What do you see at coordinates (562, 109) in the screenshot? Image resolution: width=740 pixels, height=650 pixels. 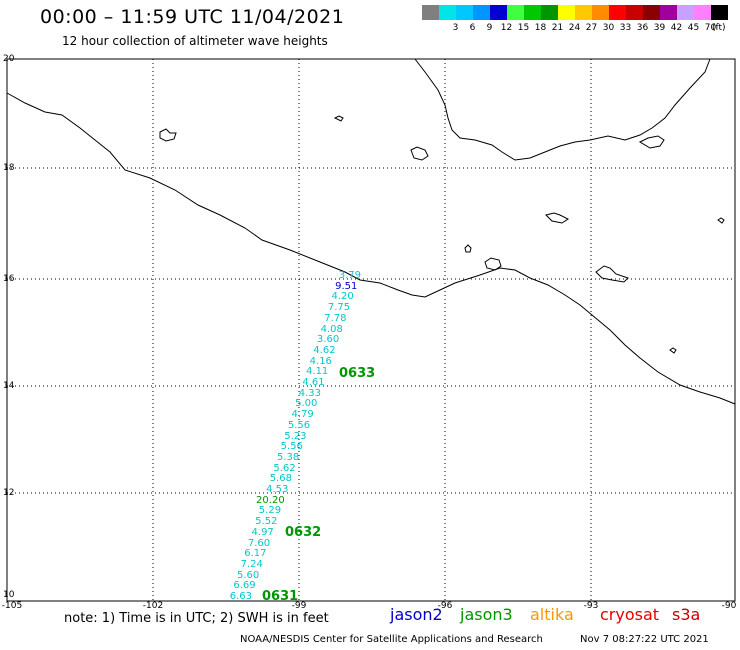 I see `gulf-coast` at bounding box center [562, 109].